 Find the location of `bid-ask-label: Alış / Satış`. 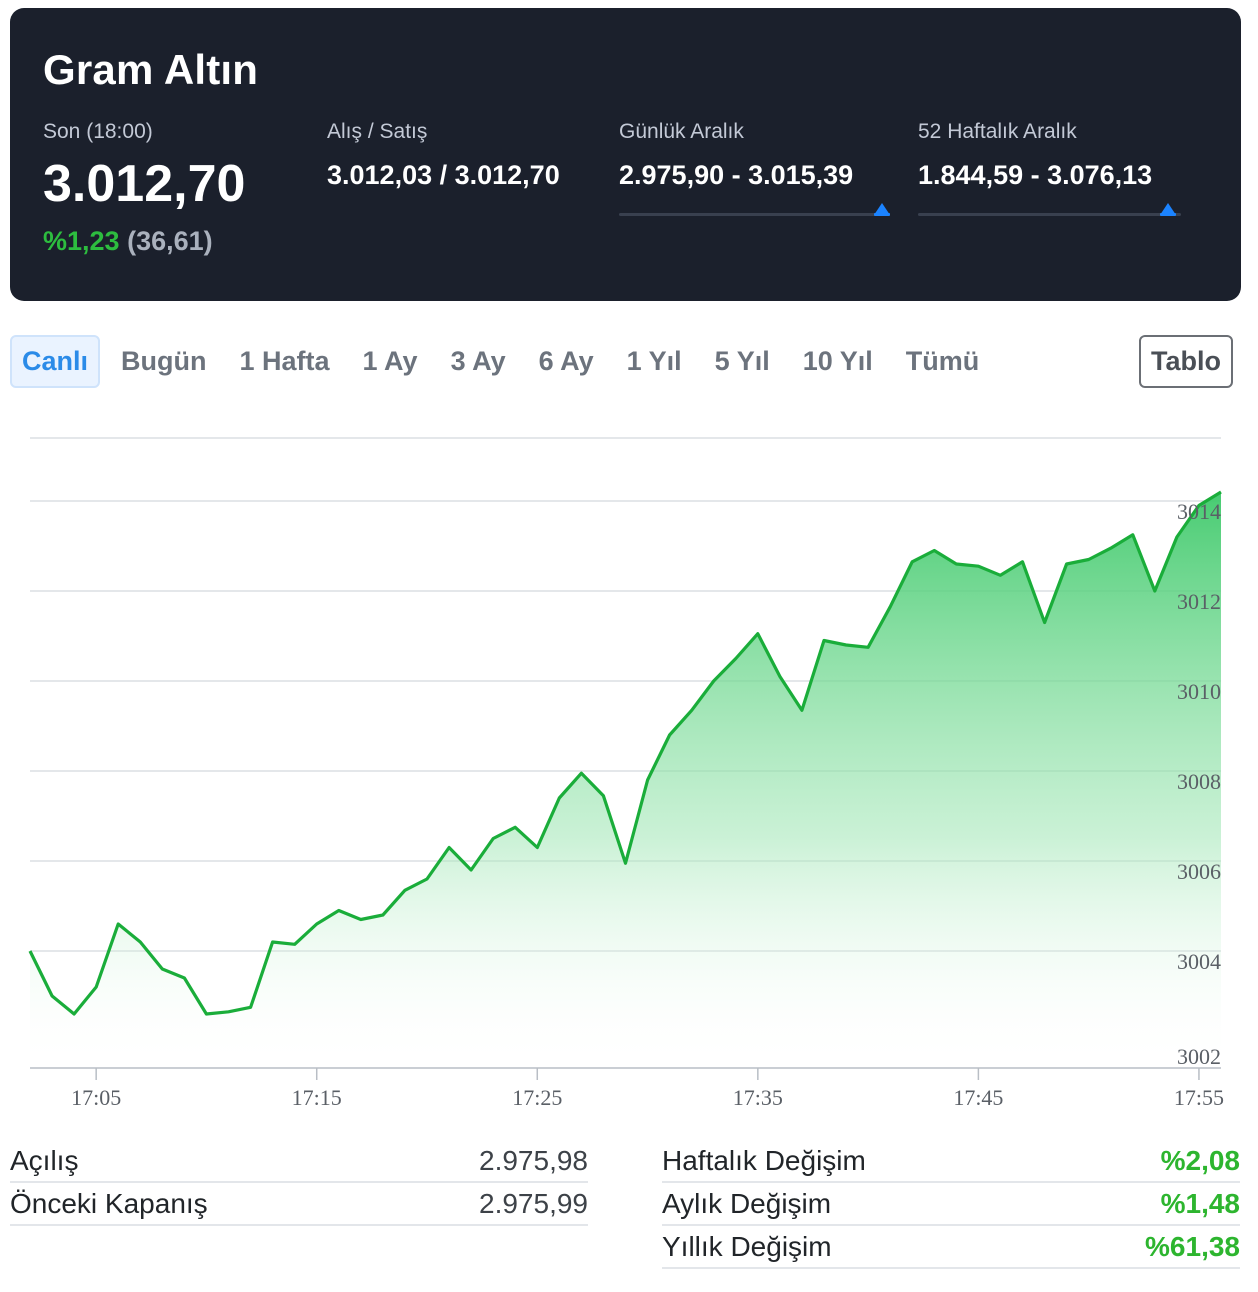

bid-ask-label: Alış / Satış is located at coordinates (377, 131).